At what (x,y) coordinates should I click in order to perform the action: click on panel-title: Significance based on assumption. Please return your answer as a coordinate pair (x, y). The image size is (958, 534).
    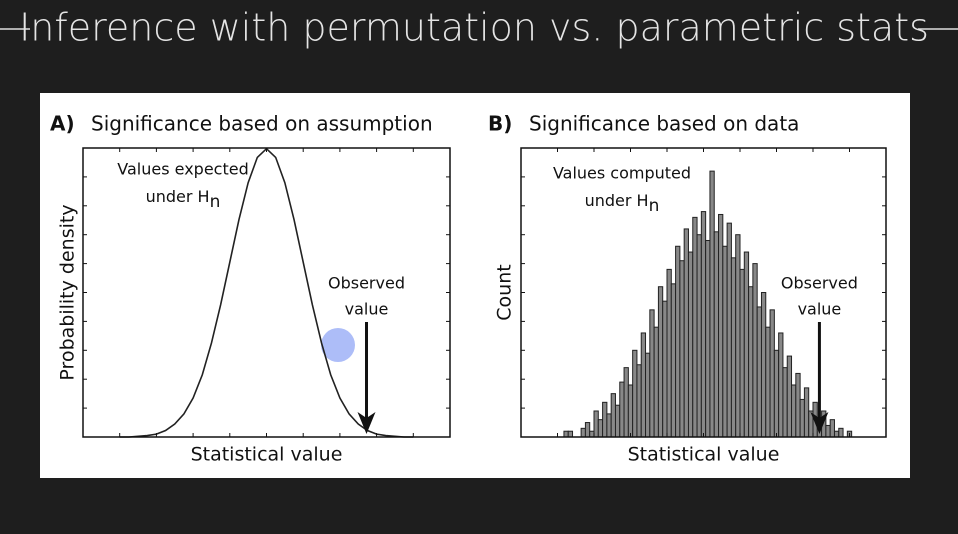
    Looking at the image, I should click on (262, 124).